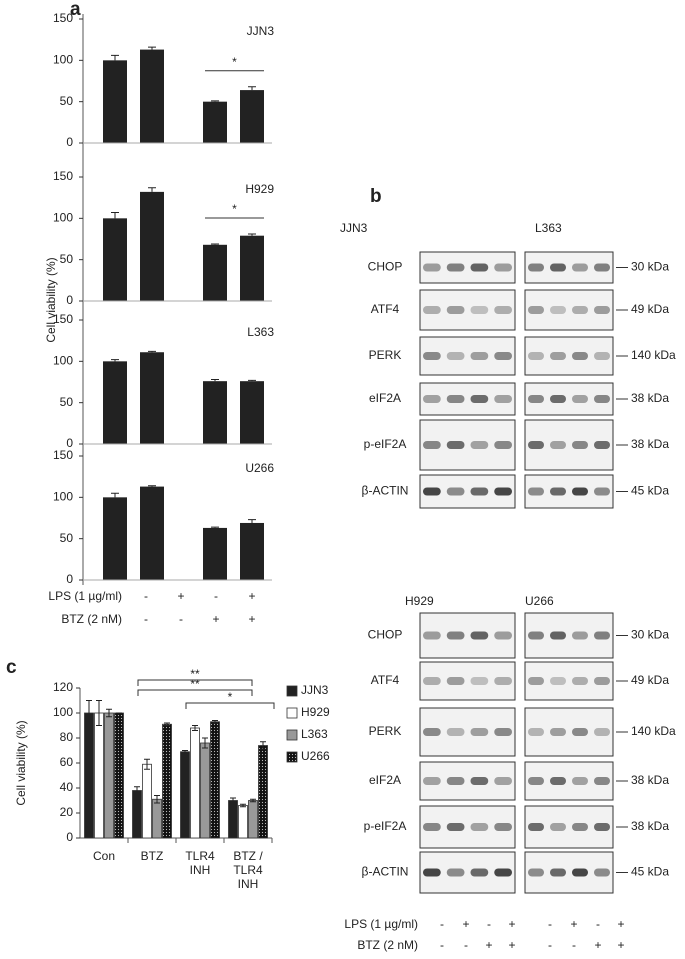 This screenshot has height=959, width=685. Describe the element at coordinates (315, 756) in the screenshot. I see `legend-label: U266` at that location.